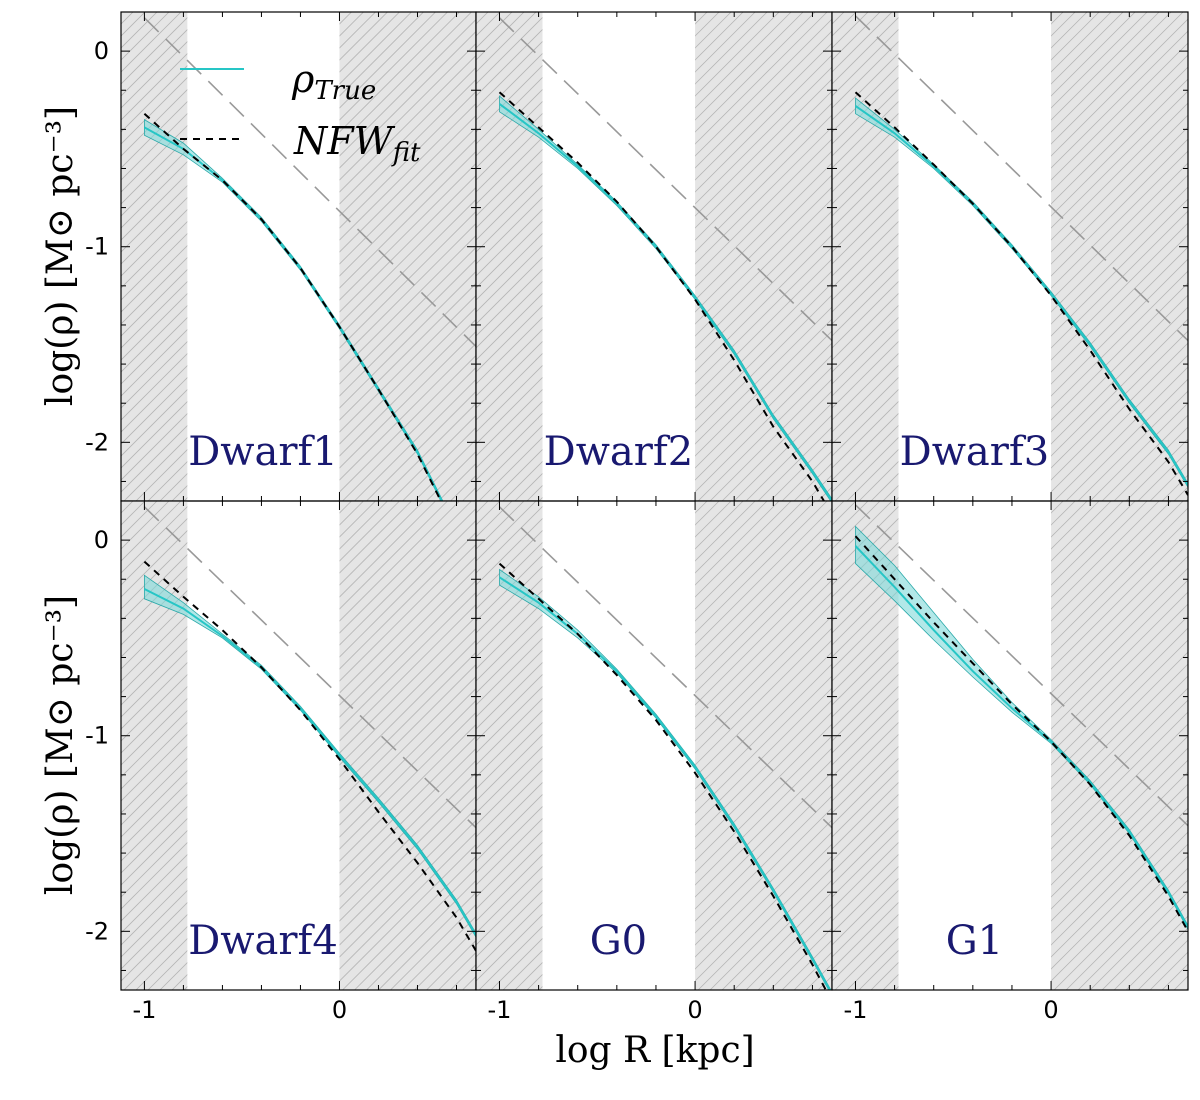 The image size is (1200, 1100). I want to click on panel-dwarf1: Dwarf1 0 -1 -2, so click(281, 256).